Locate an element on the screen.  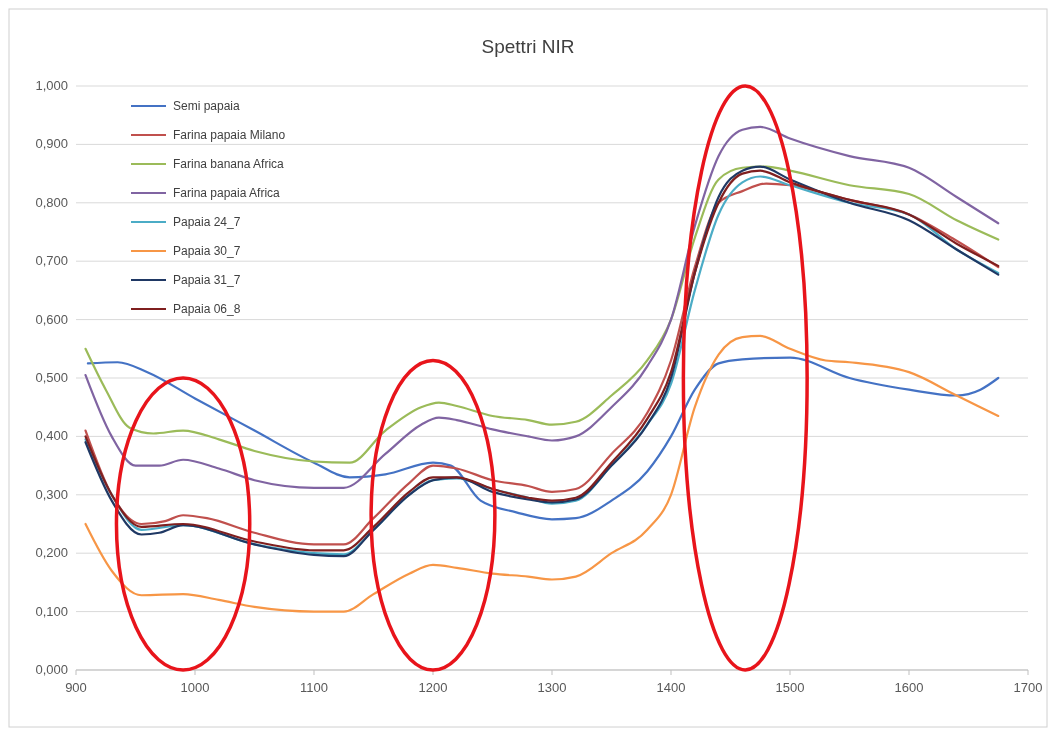
x-tick-label: 1300 is located at coordinates (552, 687).